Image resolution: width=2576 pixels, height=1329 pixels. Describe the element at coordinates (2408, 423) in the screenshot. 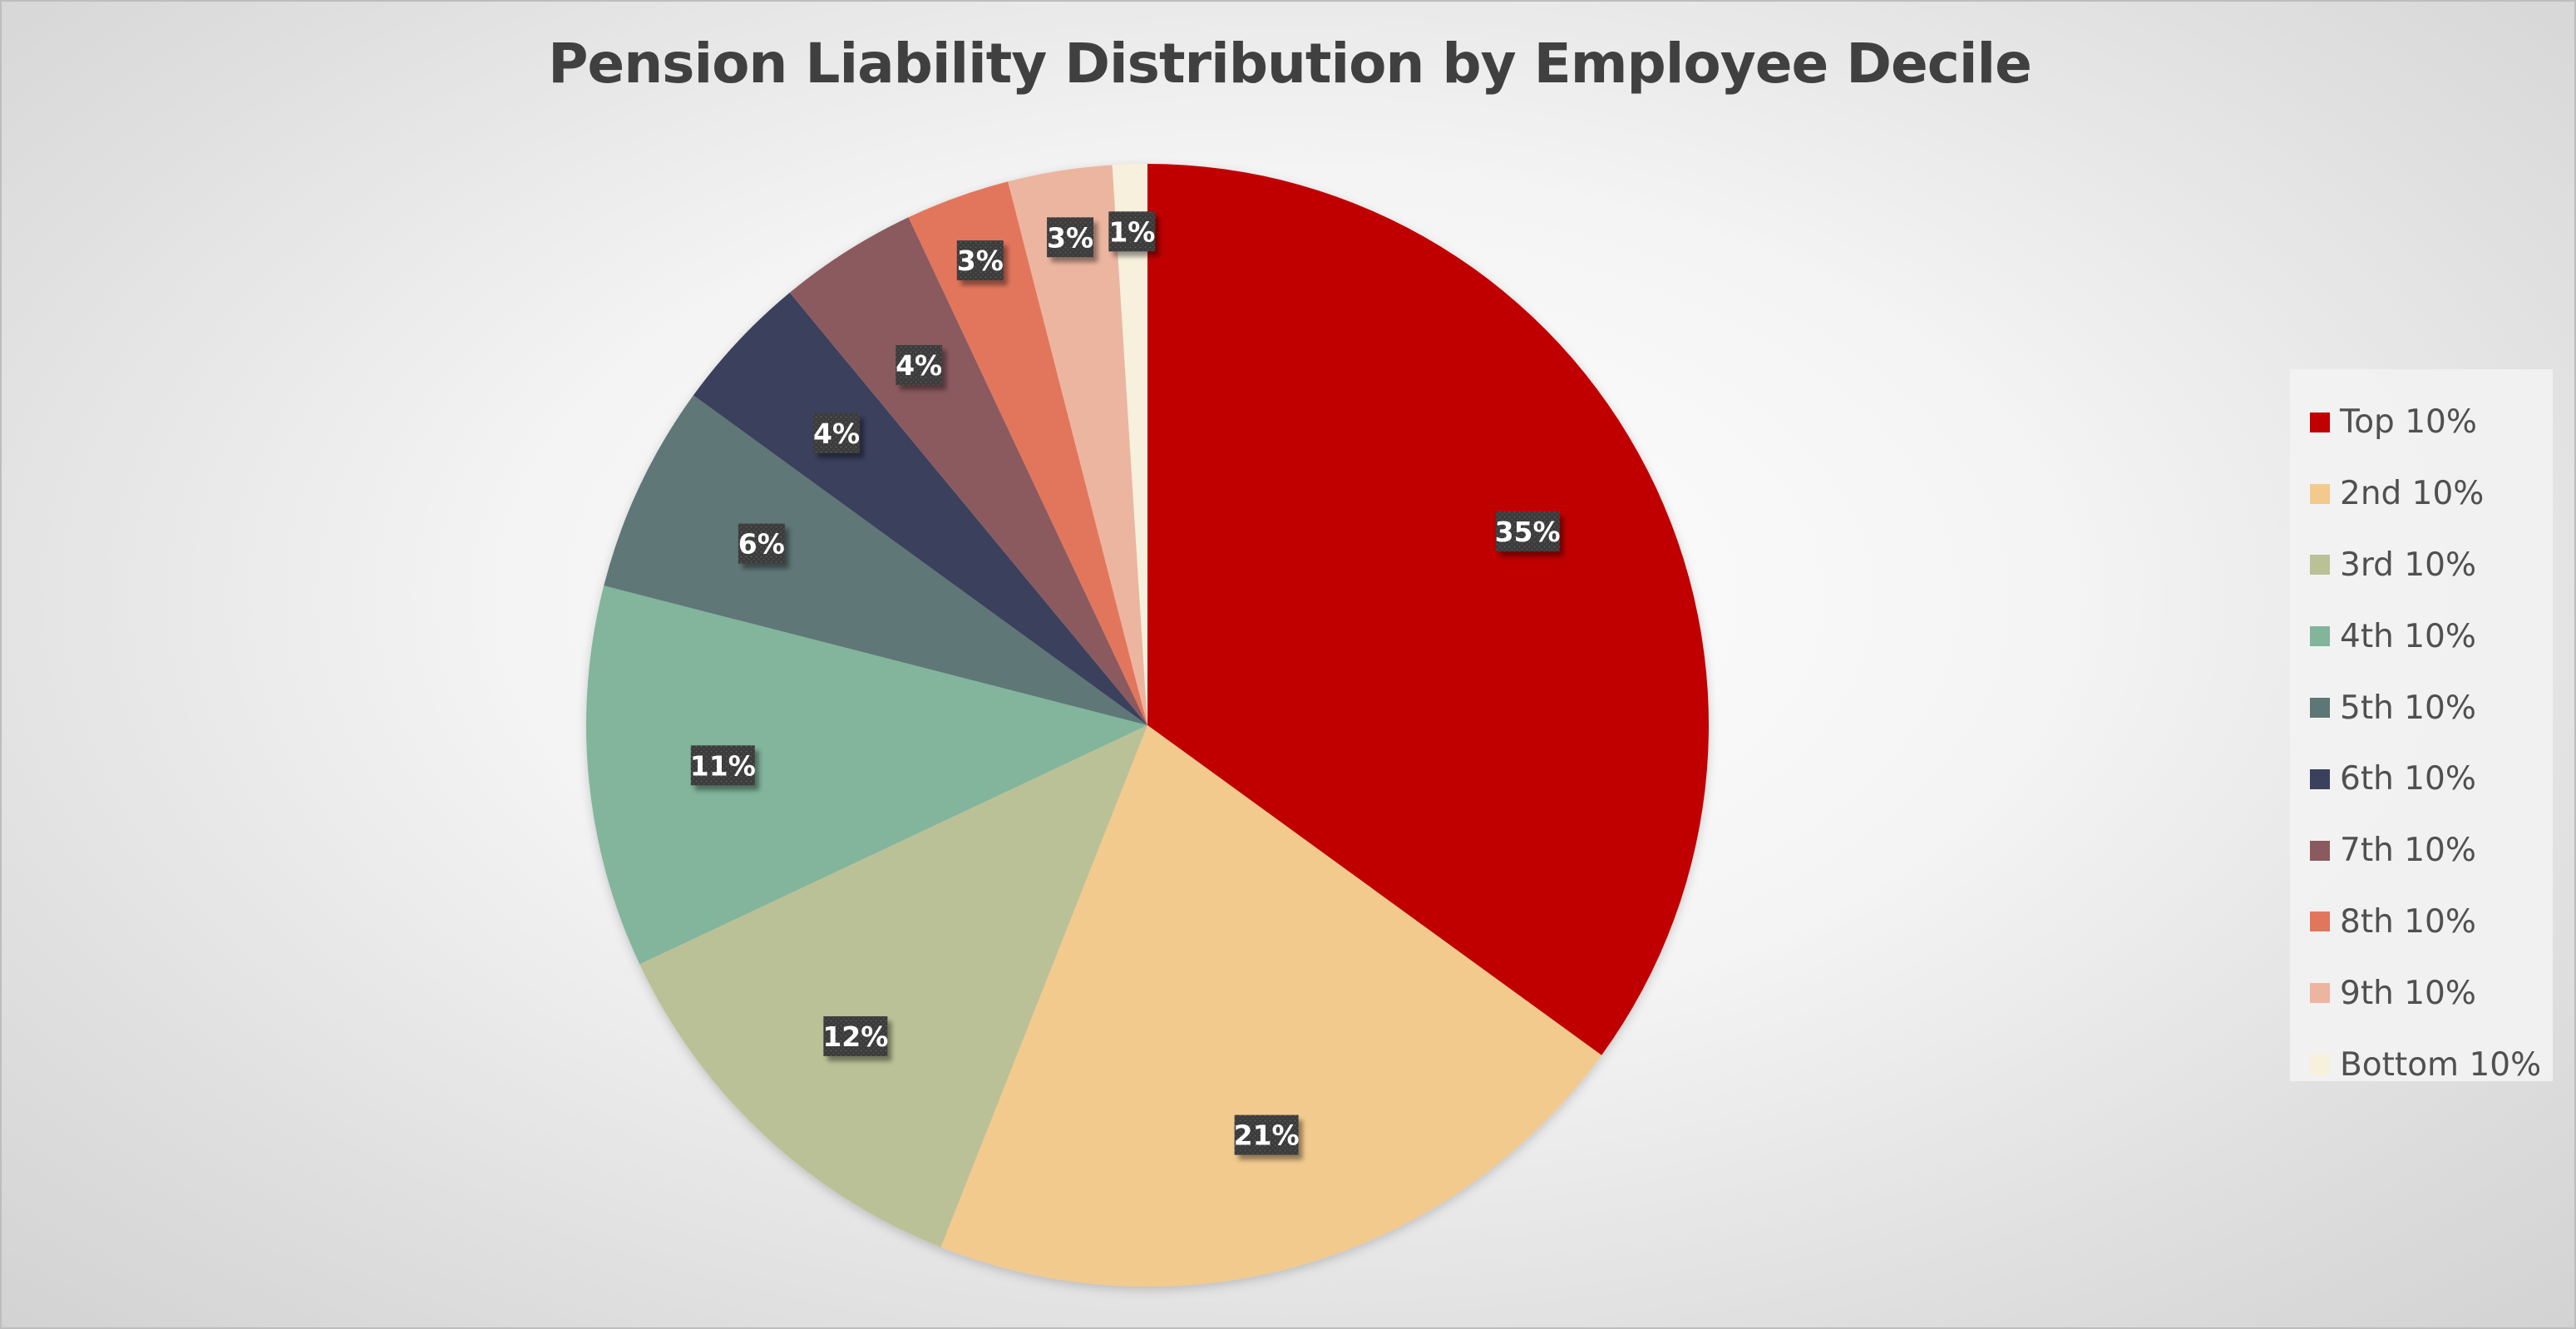

I see `legend-label: Top 10%` at that location.